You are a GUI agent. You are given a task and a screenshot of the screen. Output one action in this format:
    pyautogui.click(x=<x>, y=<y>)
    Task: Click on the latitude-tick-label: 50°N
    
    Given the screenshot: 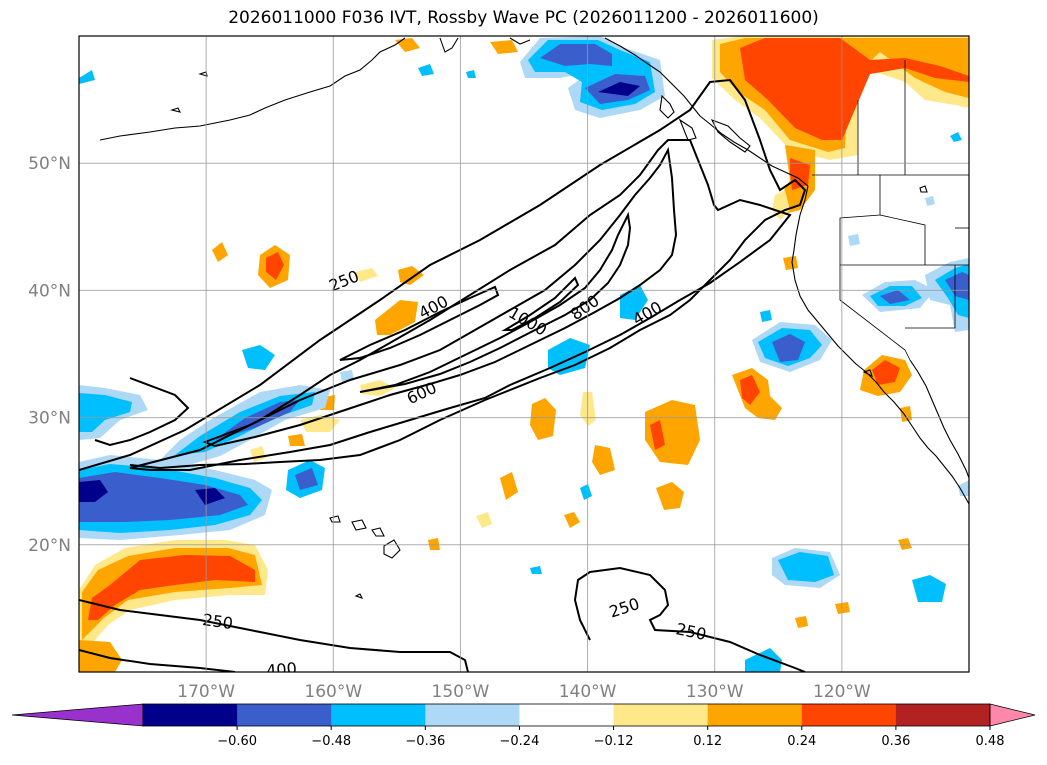 What is the action you would take?
    pyautogui.click(x=49, y=164)
    